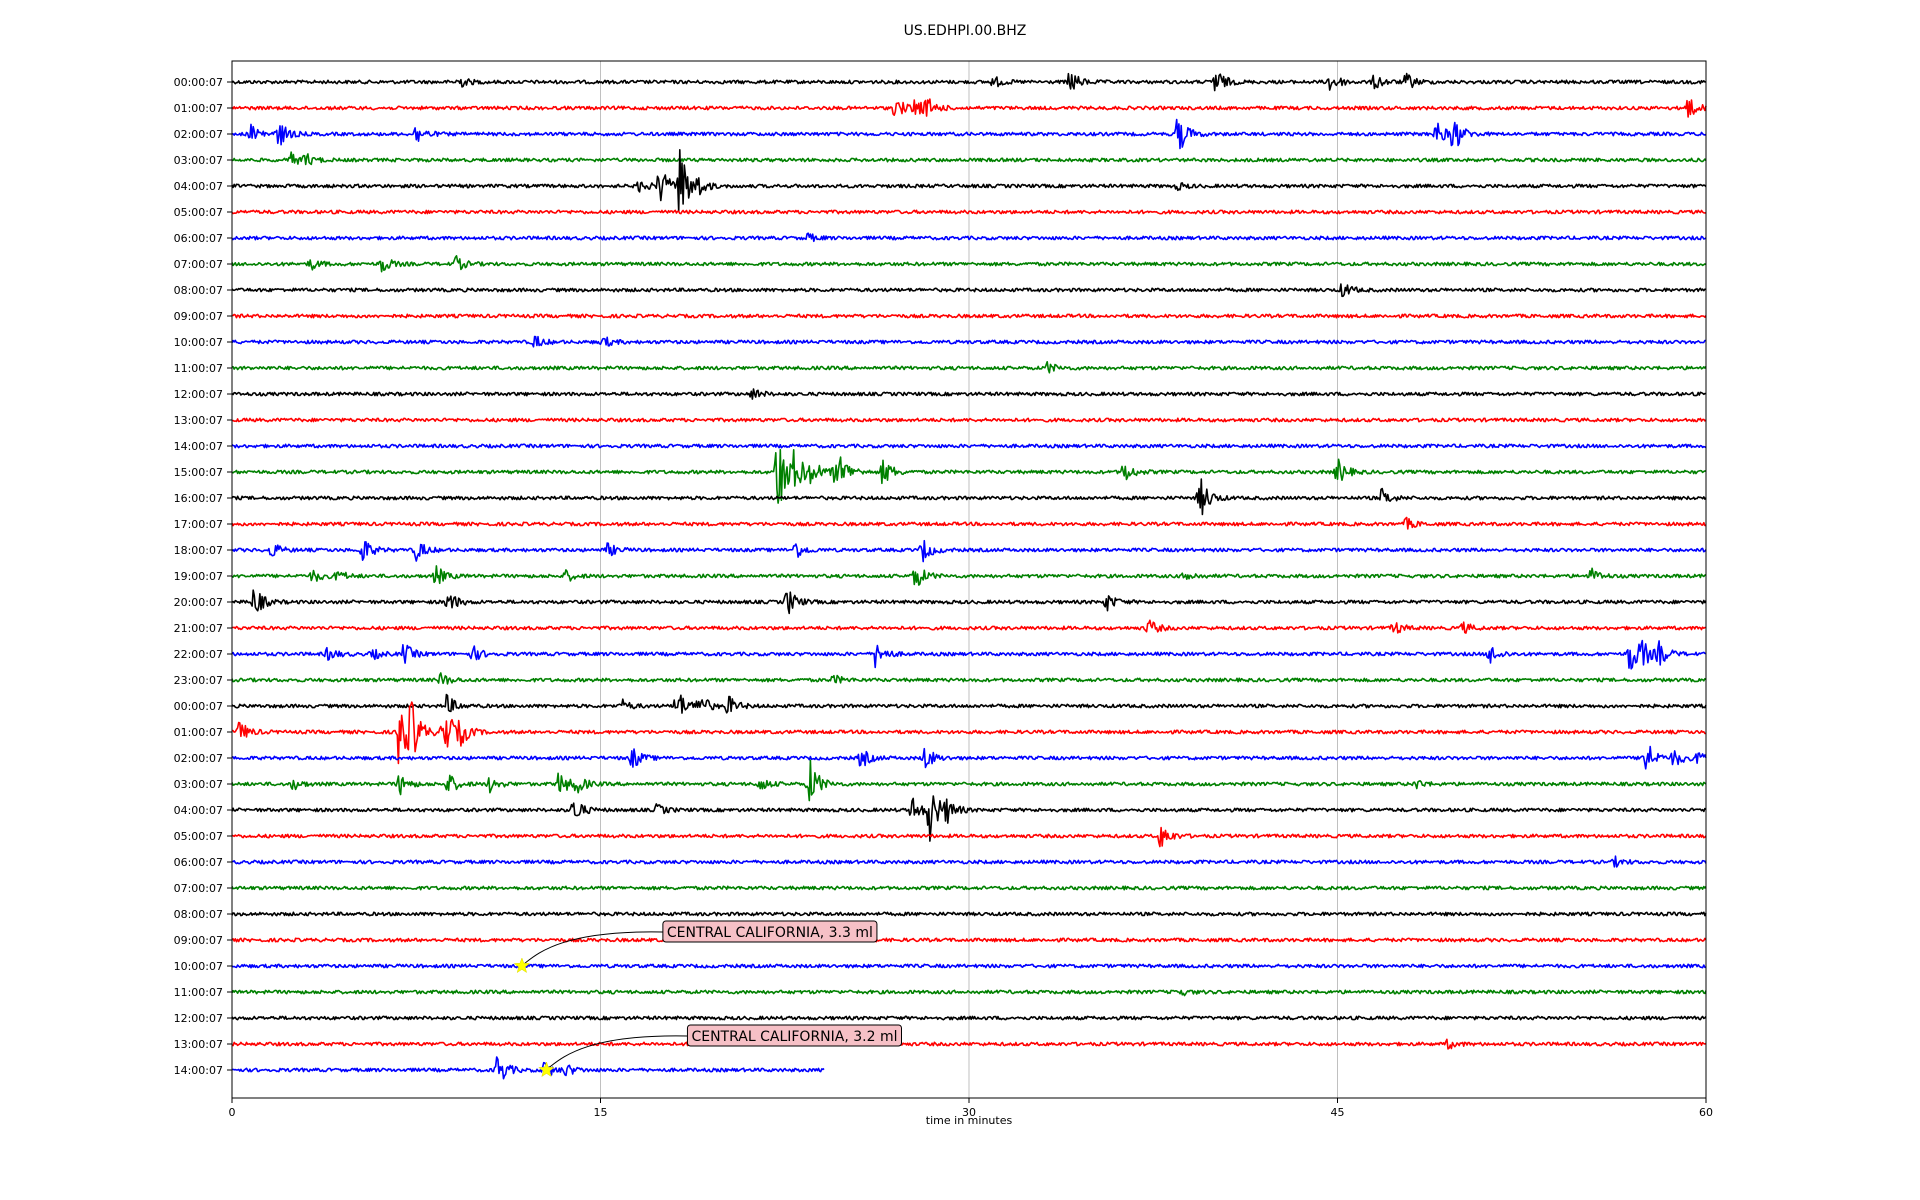 The width and height of the screenshot is (1920, 1200). I want to click on row-label: 20:00:07, so click(198, 602).